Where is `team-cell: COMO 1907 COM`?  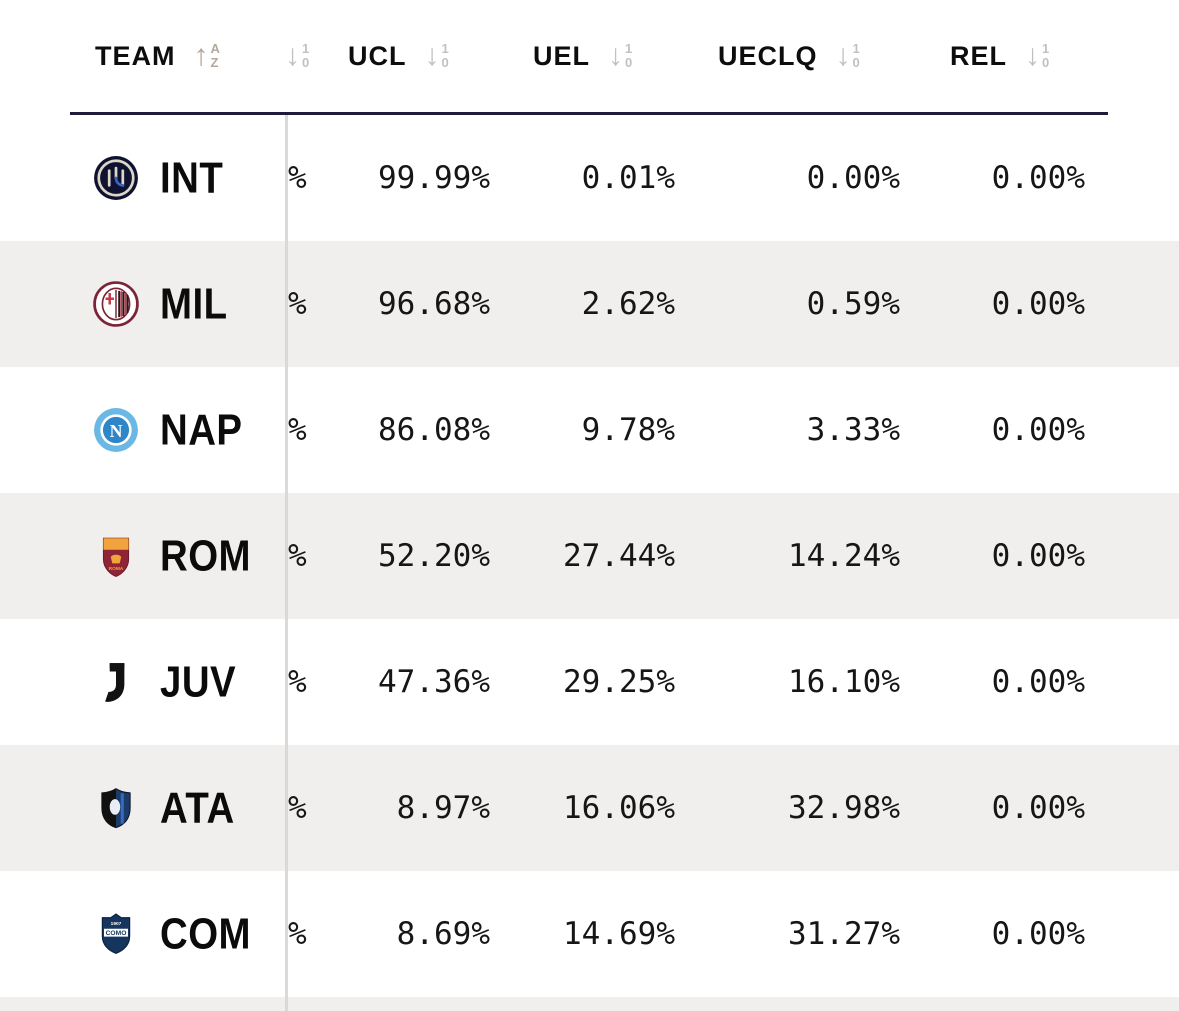
team-cell: COMO 1907 COM is located at coordinates (177, 933).